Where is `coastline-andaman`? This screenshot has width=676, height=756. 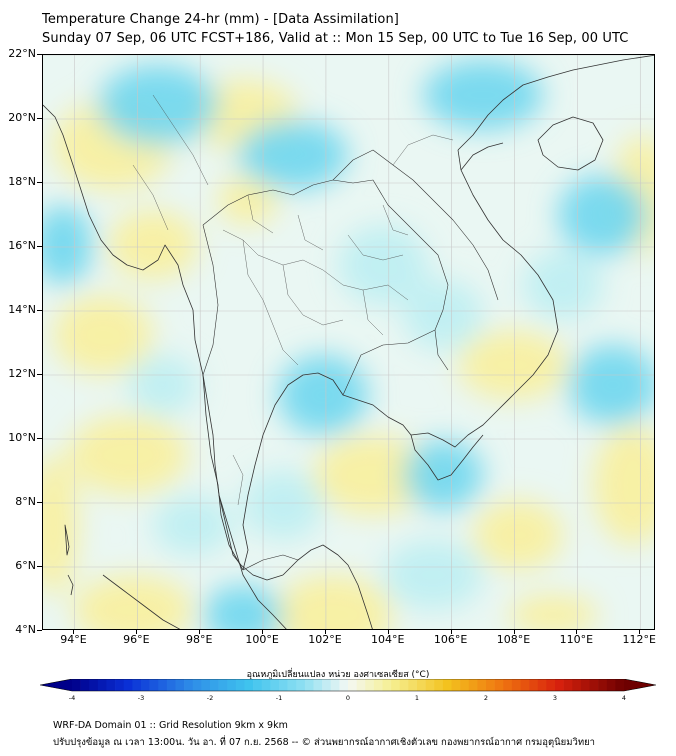
coastline-andaman is located at coordinates (223, 472).